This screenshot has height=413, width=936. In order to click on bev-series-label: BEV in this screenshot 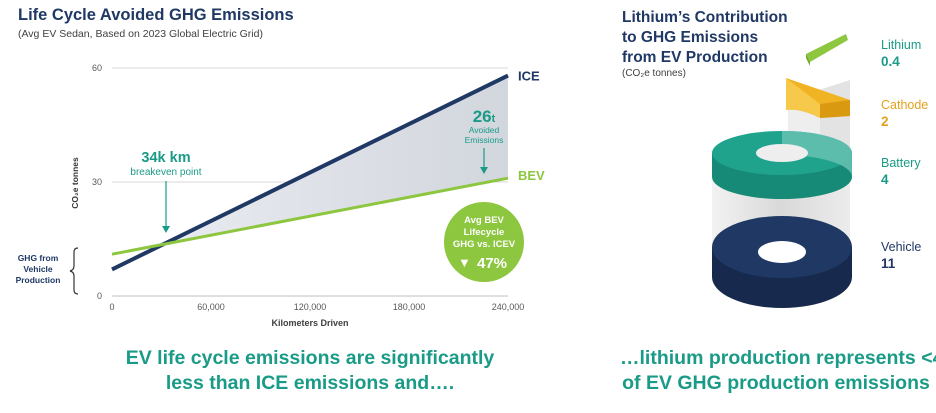, I will do `click(531, 175)`.